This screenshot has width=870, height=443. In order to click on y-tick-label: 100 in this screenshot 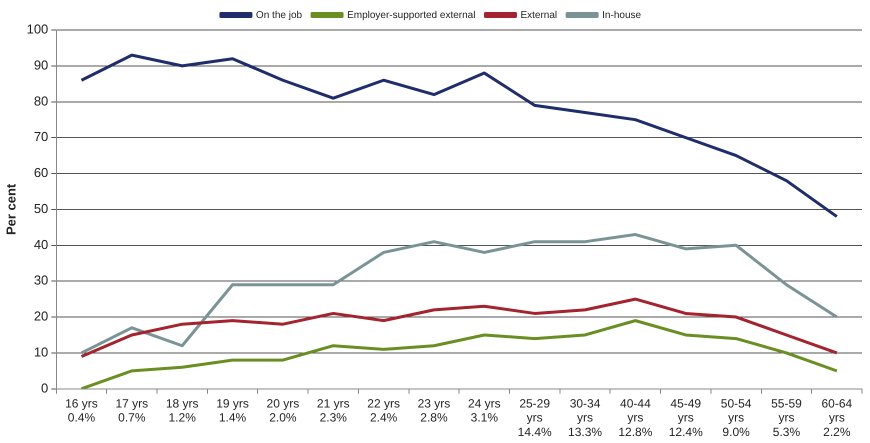, I will do `click(37, 29)`.